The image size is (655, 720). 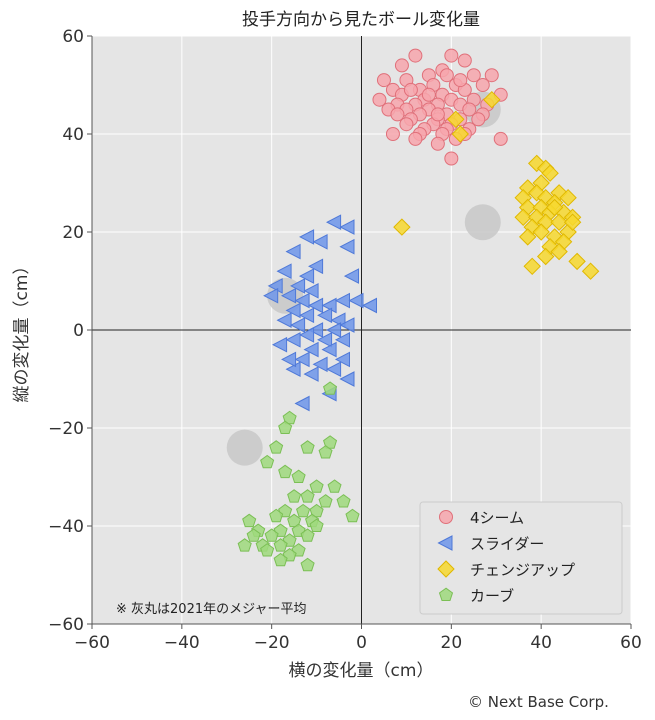 What do you see at coordinates (492, 596) in the screenshot?
I see `legend-label: カーブ` at bounding box center [492, 596].